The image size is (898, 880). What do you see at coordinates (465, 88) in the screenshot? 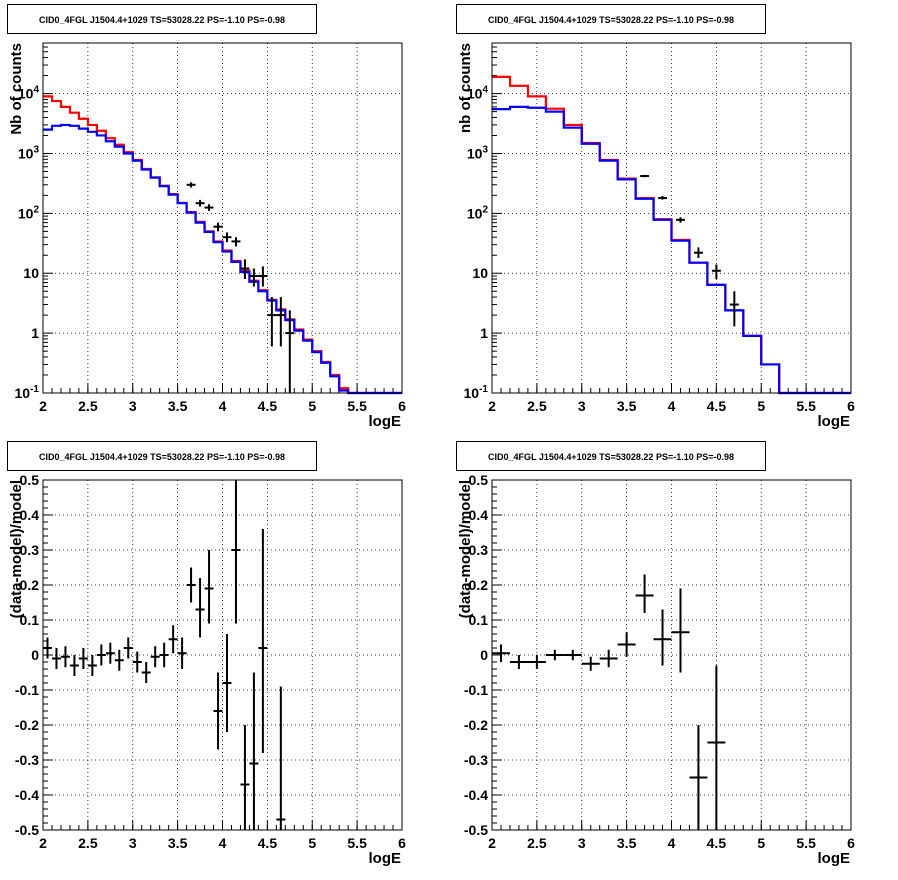
I see `y-axis-title: nb of counts` at bounding box center [465, 88].